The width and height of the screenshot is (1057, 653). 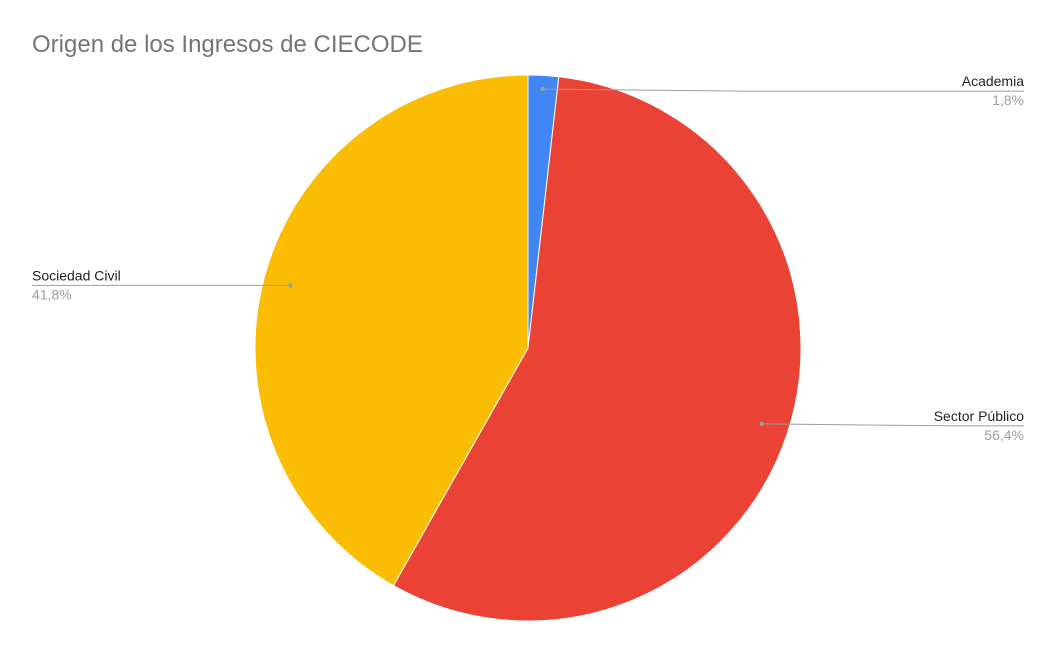 I want to click on slice-label-sociedad-civil: Sociedad Civil, so click(x=76, y=275).